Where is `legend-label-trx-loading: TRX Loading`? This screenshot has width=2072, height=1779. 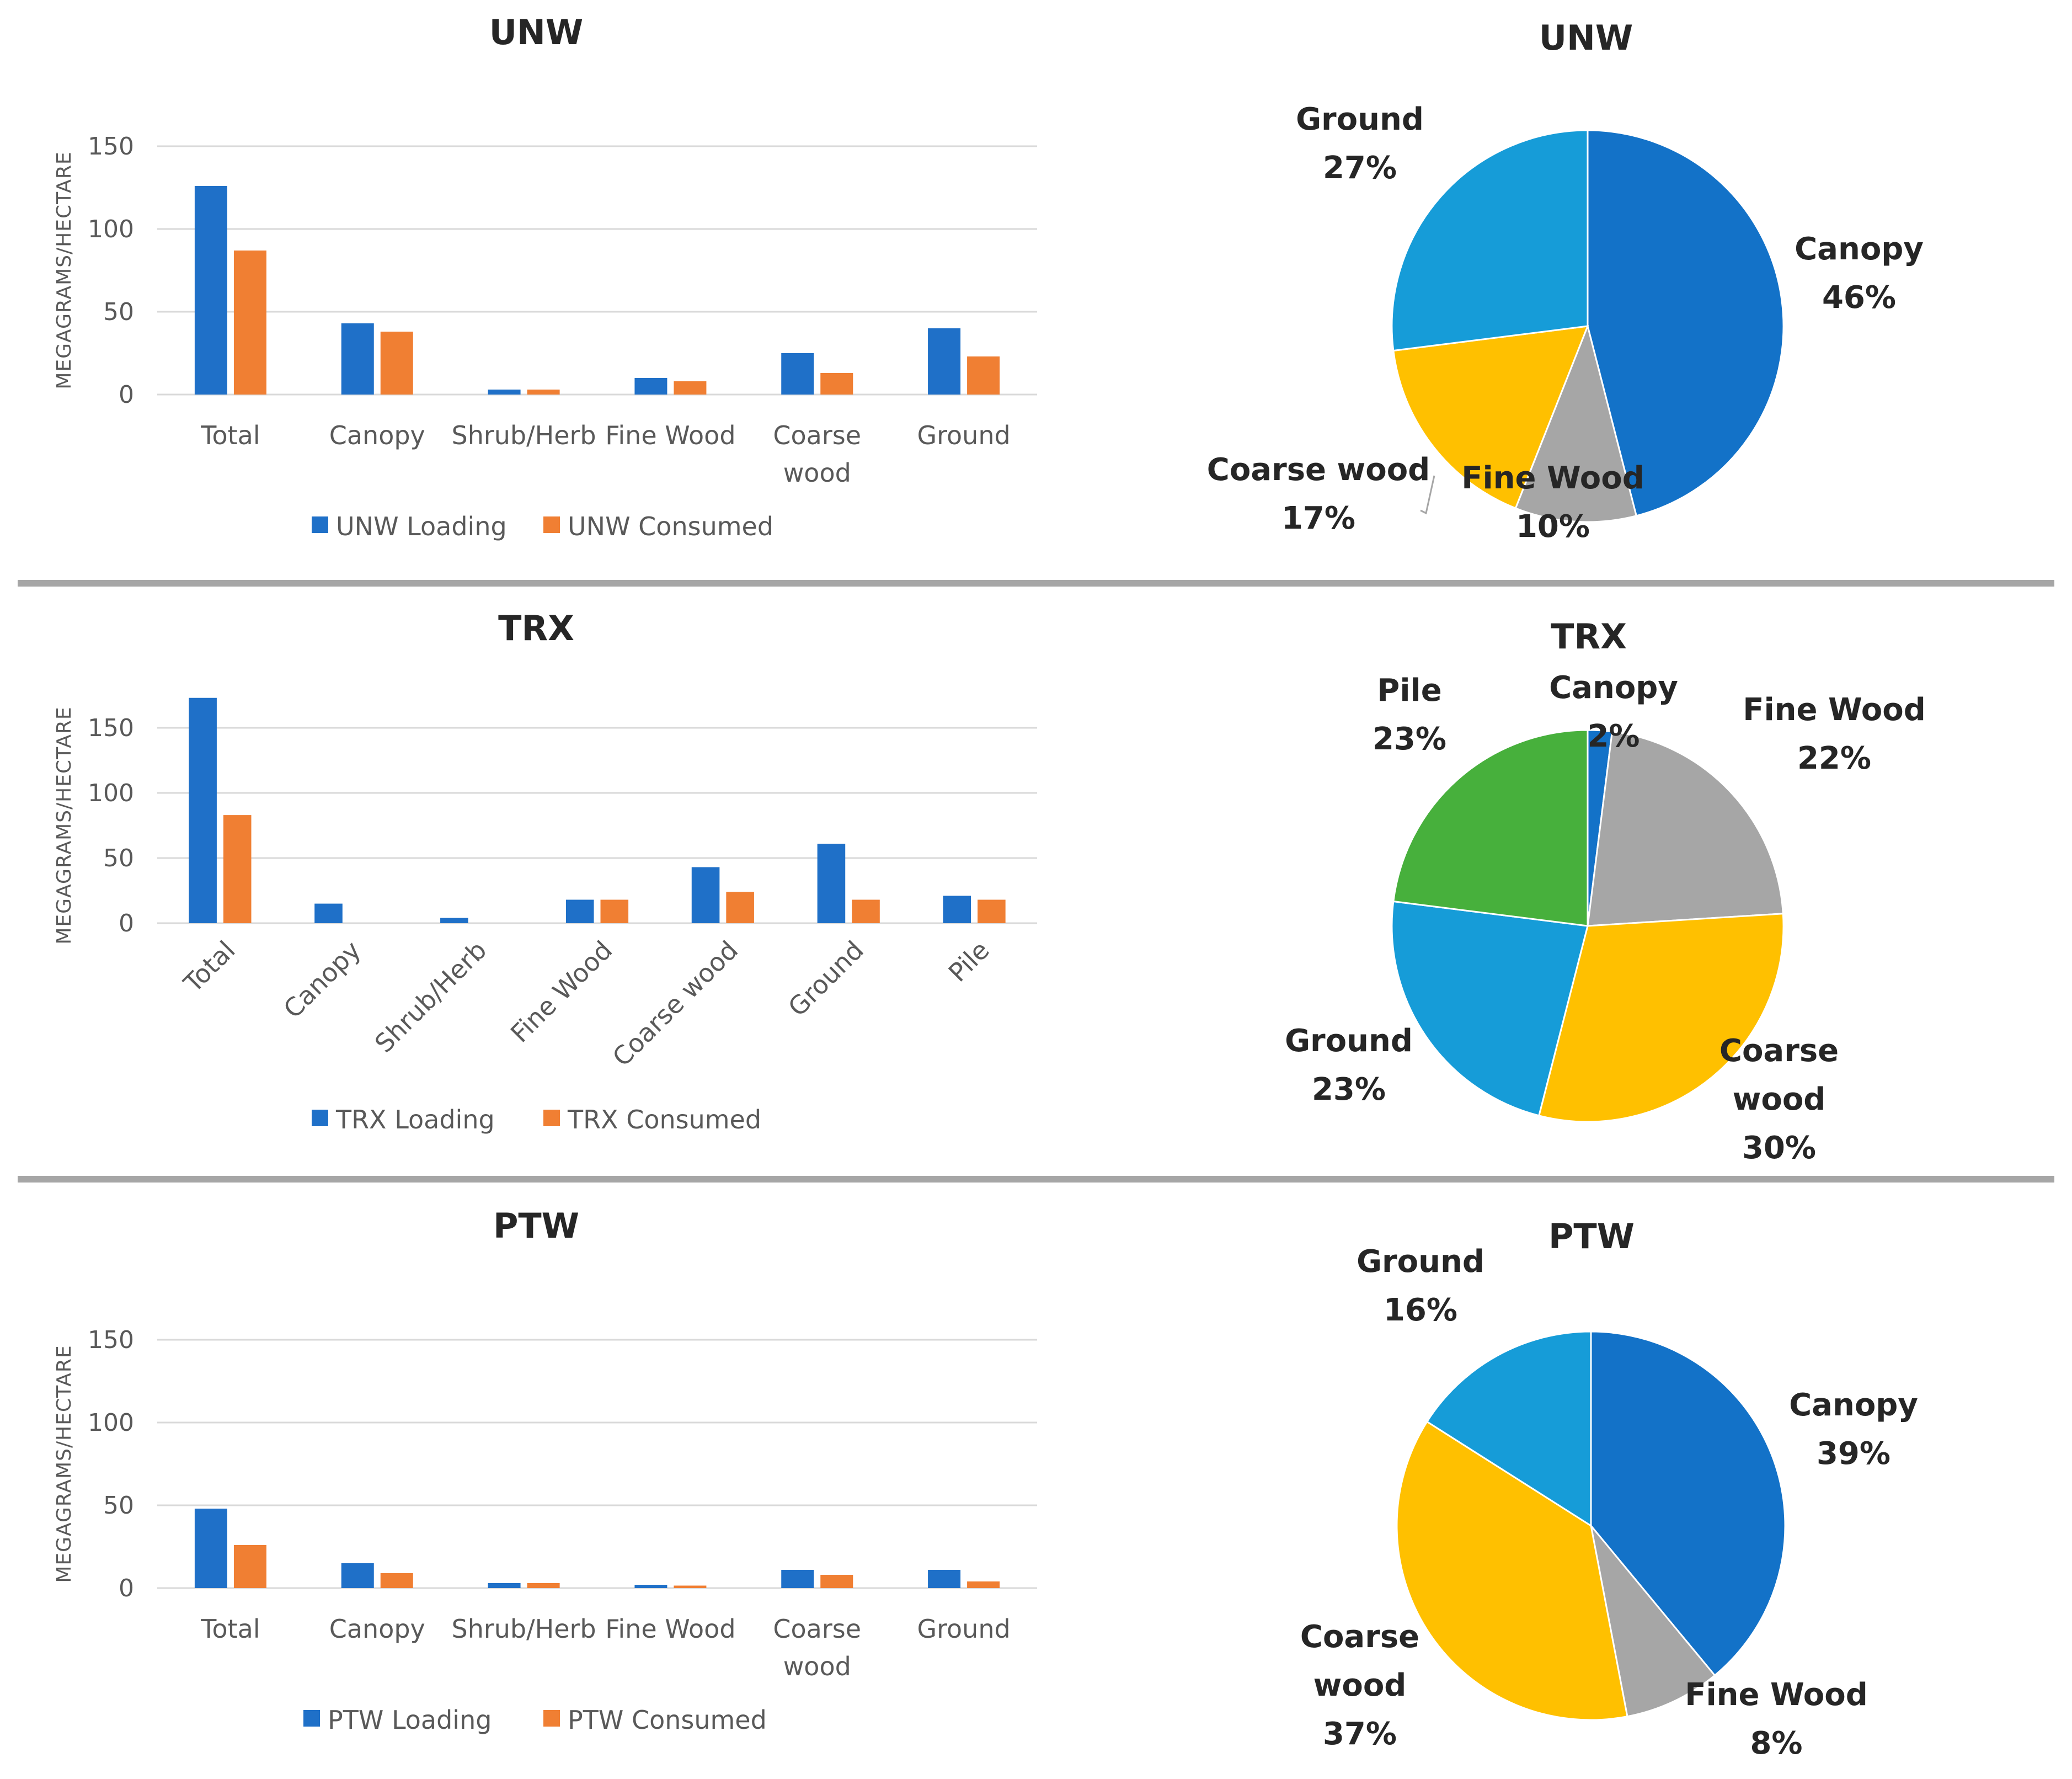 legend-label-trx-loading: TRX Loading is located at coordinates (415, 1119).